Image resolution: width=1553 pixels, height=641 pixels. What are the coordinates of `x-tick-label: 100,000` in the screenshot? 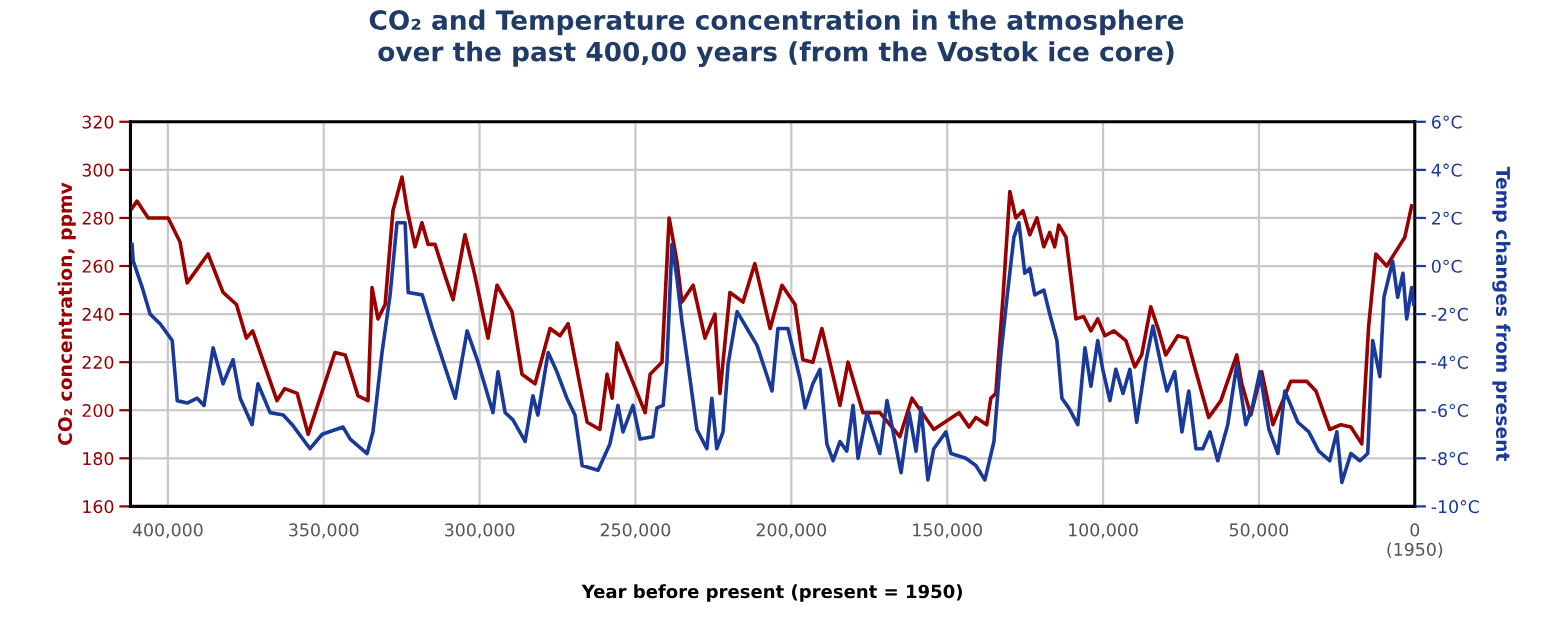 It's located at (1103, 531).